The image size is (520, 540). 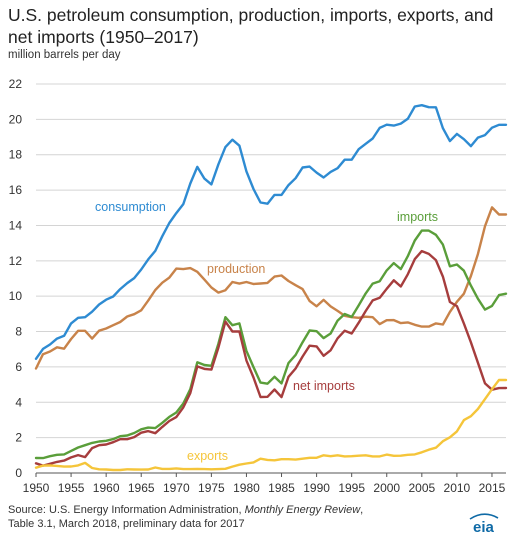 I want to click on y-tick-label: 2, so click(x=18, y=438).